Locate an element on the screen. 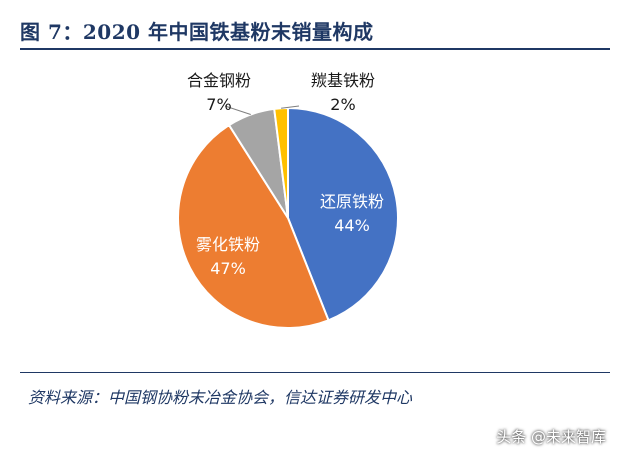 Image resolution: width=640 pixels, height=463 pixels. slice-percent-1: 44% is located at coordinates (352, 225).